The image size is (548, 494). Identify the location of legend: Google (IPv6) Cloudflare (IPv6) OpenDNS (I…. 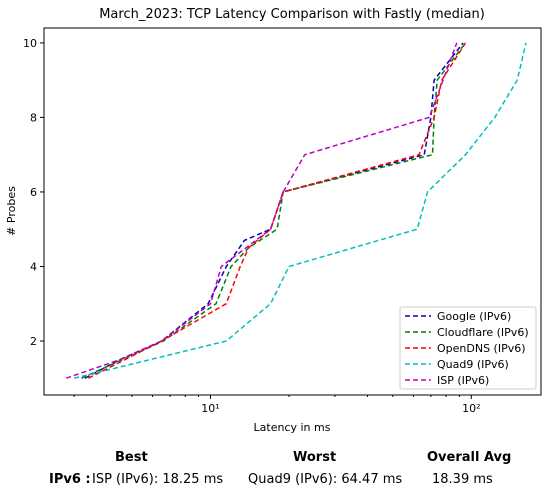
(468, 348).